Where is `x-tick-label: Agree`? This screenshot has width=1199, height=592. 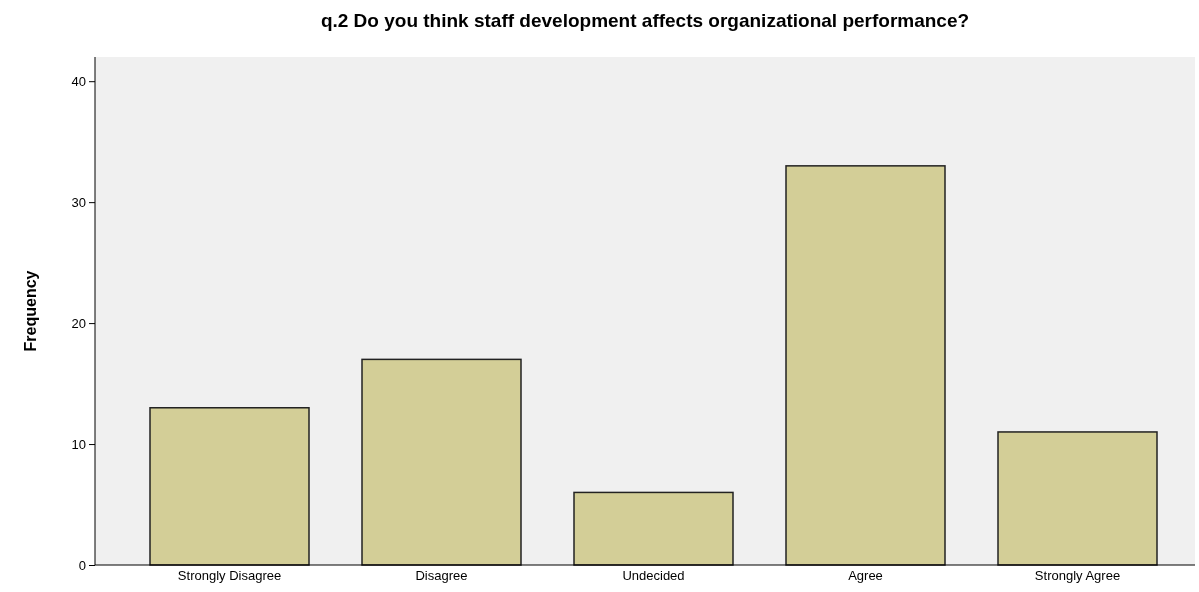
x-tick-label: Agree is located at coordinates (865, 575).